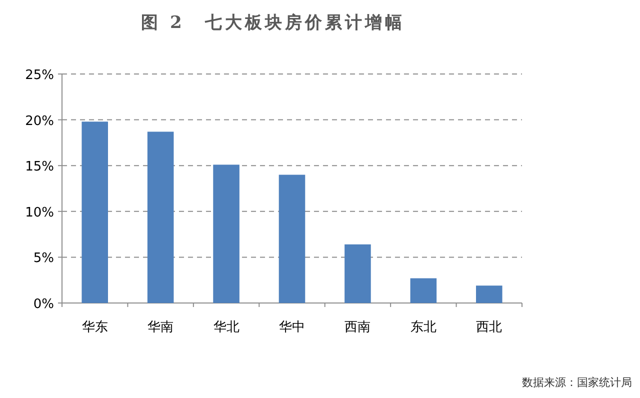 The height and width of the screenshot is (398, 640). What do you see at coordinates (161, 327) in the screenshot?
I see `x-tick-label: 华南` at bounding box center [161, 327].